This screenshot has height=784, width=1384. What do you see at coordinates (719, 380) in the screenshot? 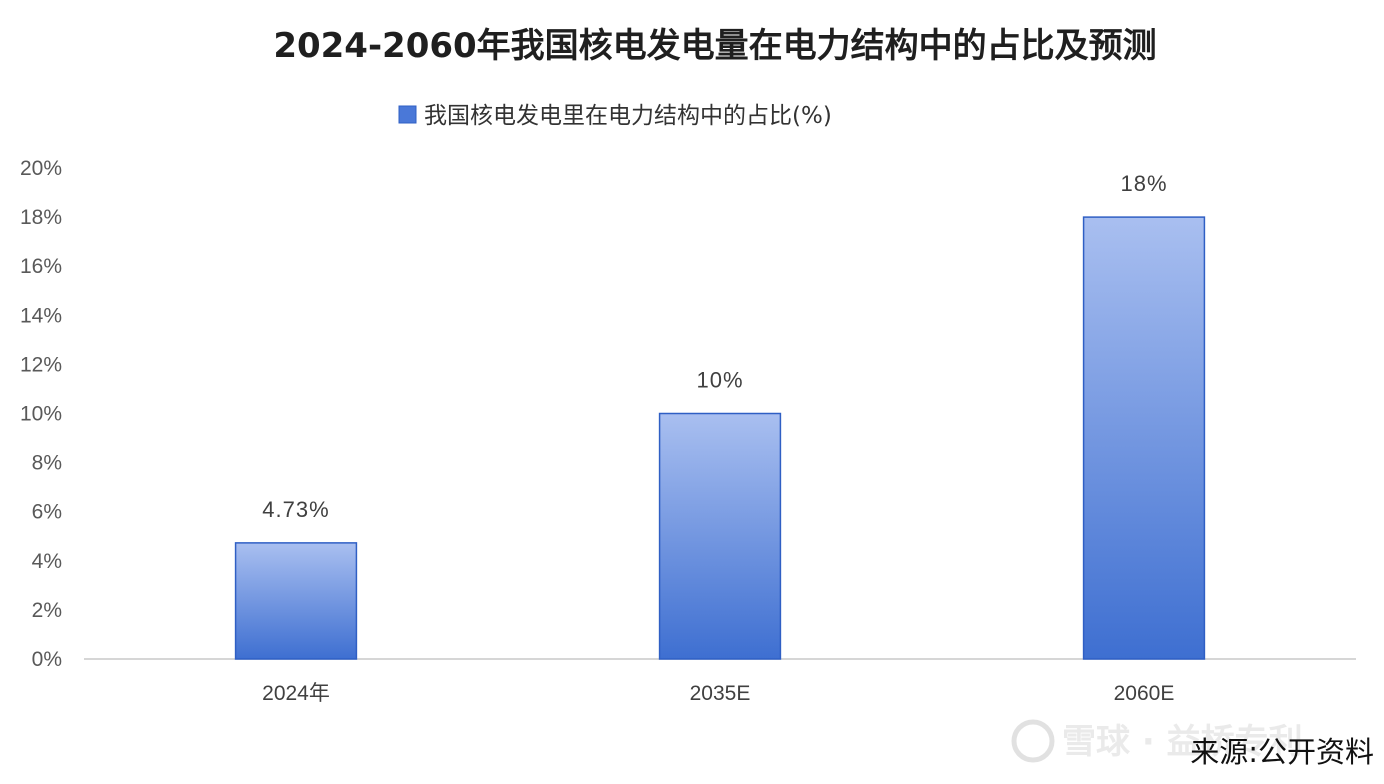
I see `bar-value-label: 10%` at bounding box center [719, 380].